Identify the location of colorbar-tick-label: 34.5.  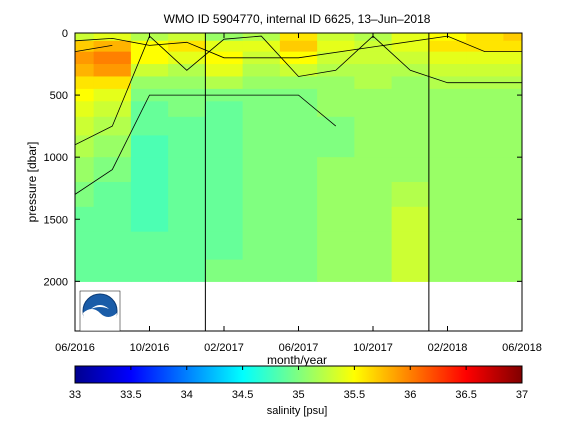
(242, 395).